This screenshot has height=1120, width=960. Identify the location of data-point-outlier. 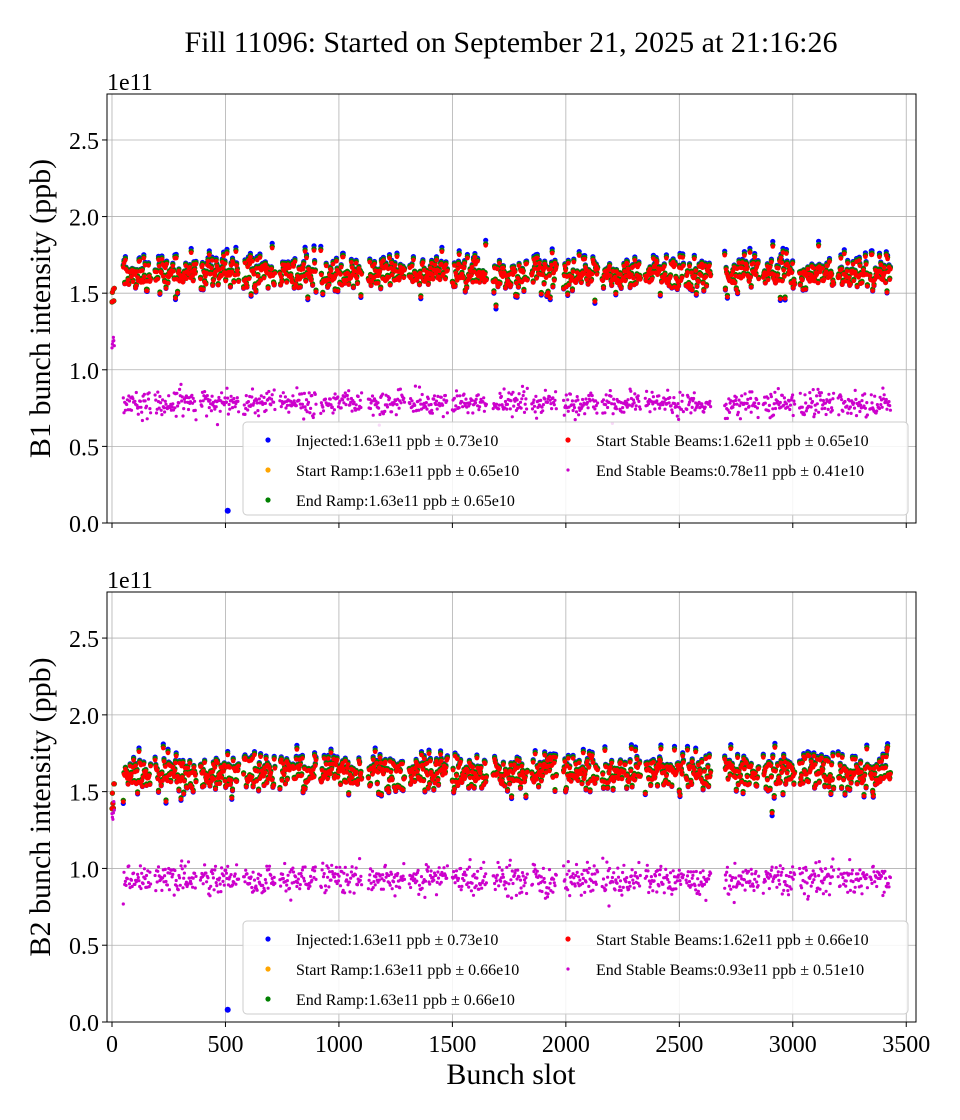
(227, 510).